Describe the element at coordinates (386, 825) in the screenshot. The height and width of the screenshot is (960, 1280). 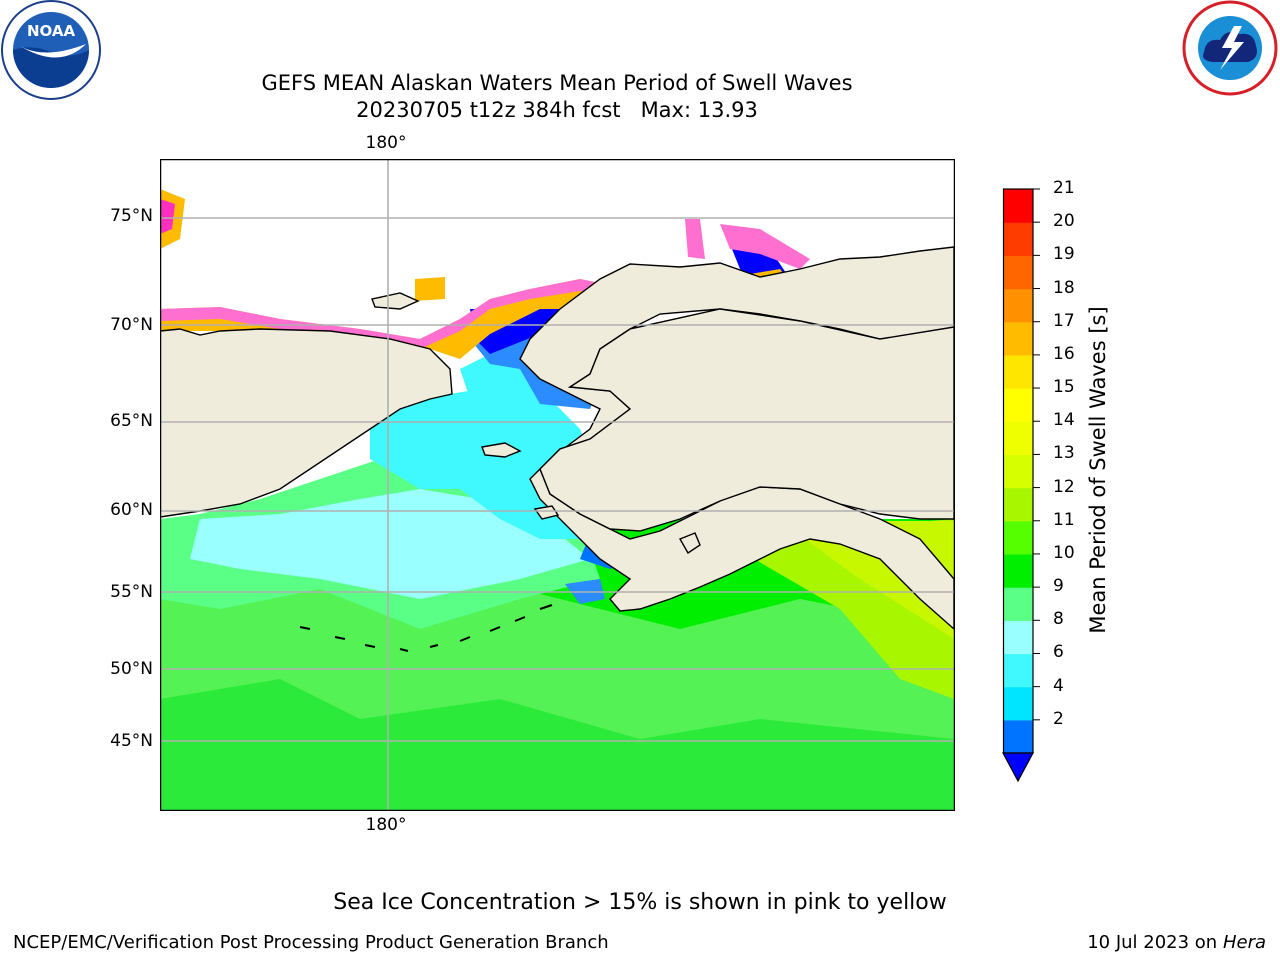
I see `lon-label-bottom: 180°` at that location.